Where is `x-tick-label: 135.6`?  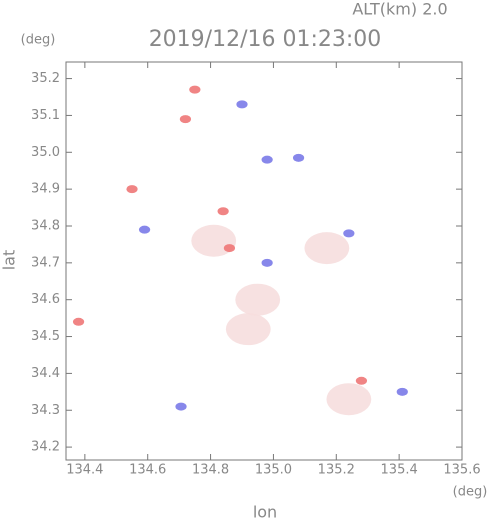 x-tick-label: 135.6 is located at coordinates (461, 470).